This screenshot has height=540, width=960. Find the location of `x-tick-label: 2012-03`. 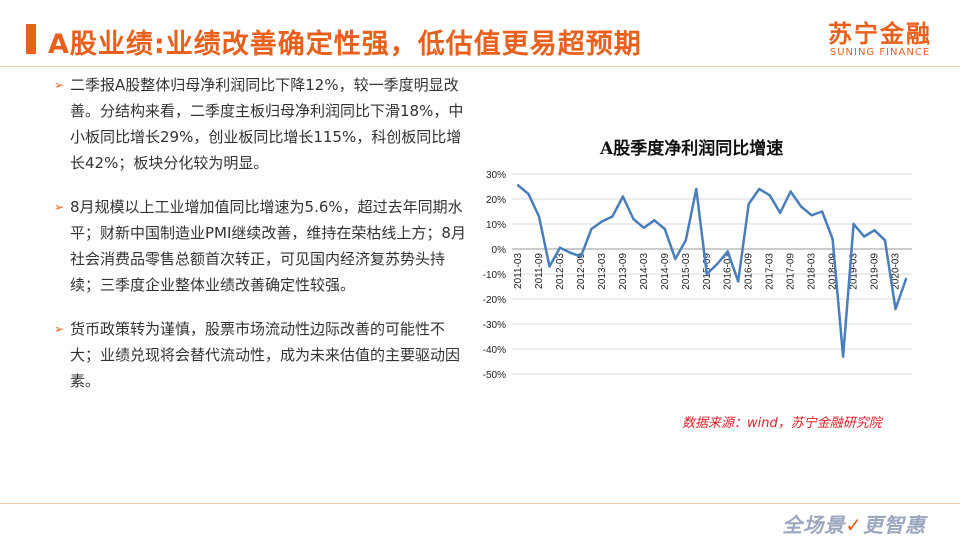

x-tick-label: 2012-03 is located at coordinates (560, 271).